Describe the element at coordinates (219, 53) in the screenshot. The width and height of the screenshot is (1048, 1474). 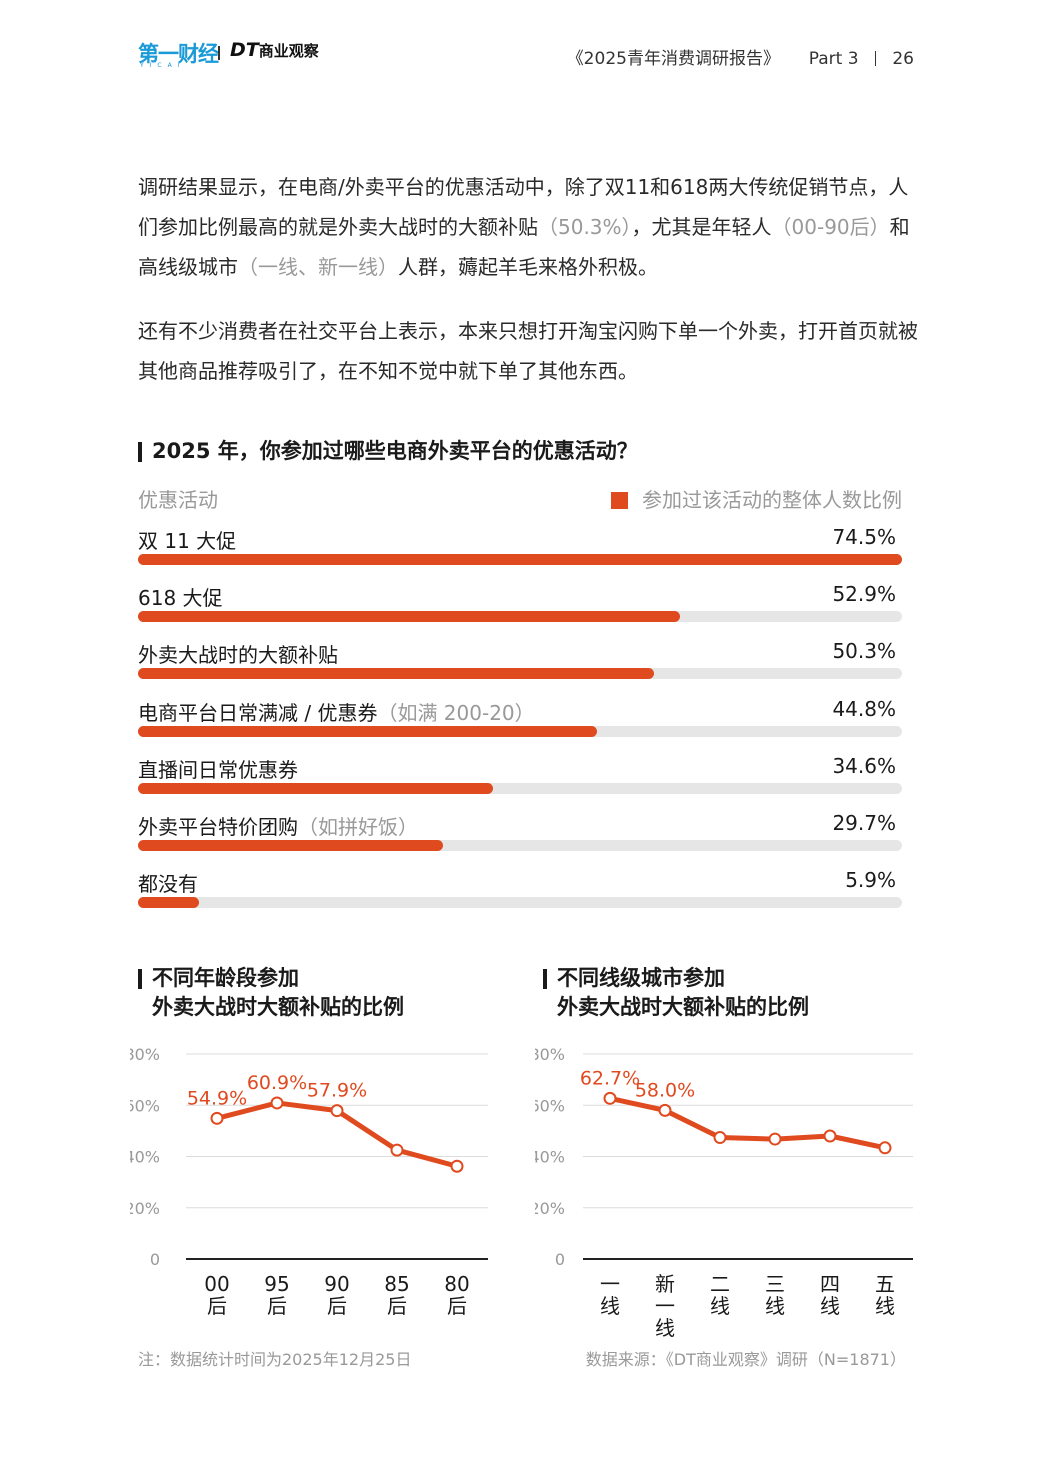
I see `logo-divider` at that location.